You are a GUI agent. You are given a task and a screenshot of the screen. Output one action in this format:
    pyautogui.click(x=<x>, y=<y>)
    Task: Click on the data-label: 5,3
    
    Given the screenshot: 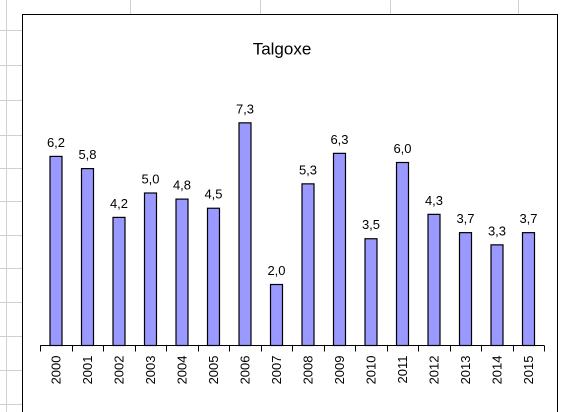 What is the action you would take?
    pyautogui.click(x=308, y=169)
    